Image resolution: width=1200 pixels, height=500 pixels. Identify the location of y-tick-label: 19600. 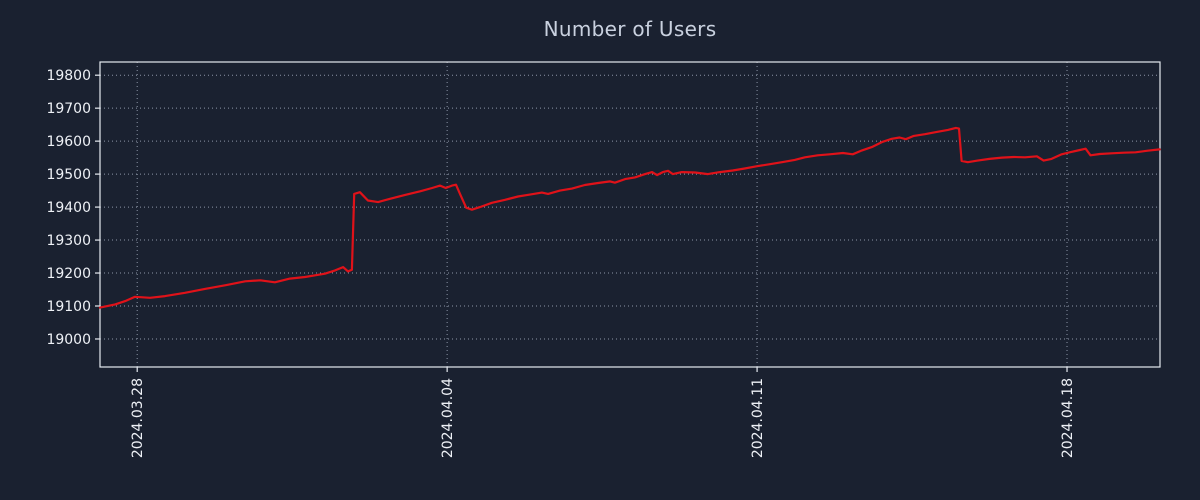
(68, 142).